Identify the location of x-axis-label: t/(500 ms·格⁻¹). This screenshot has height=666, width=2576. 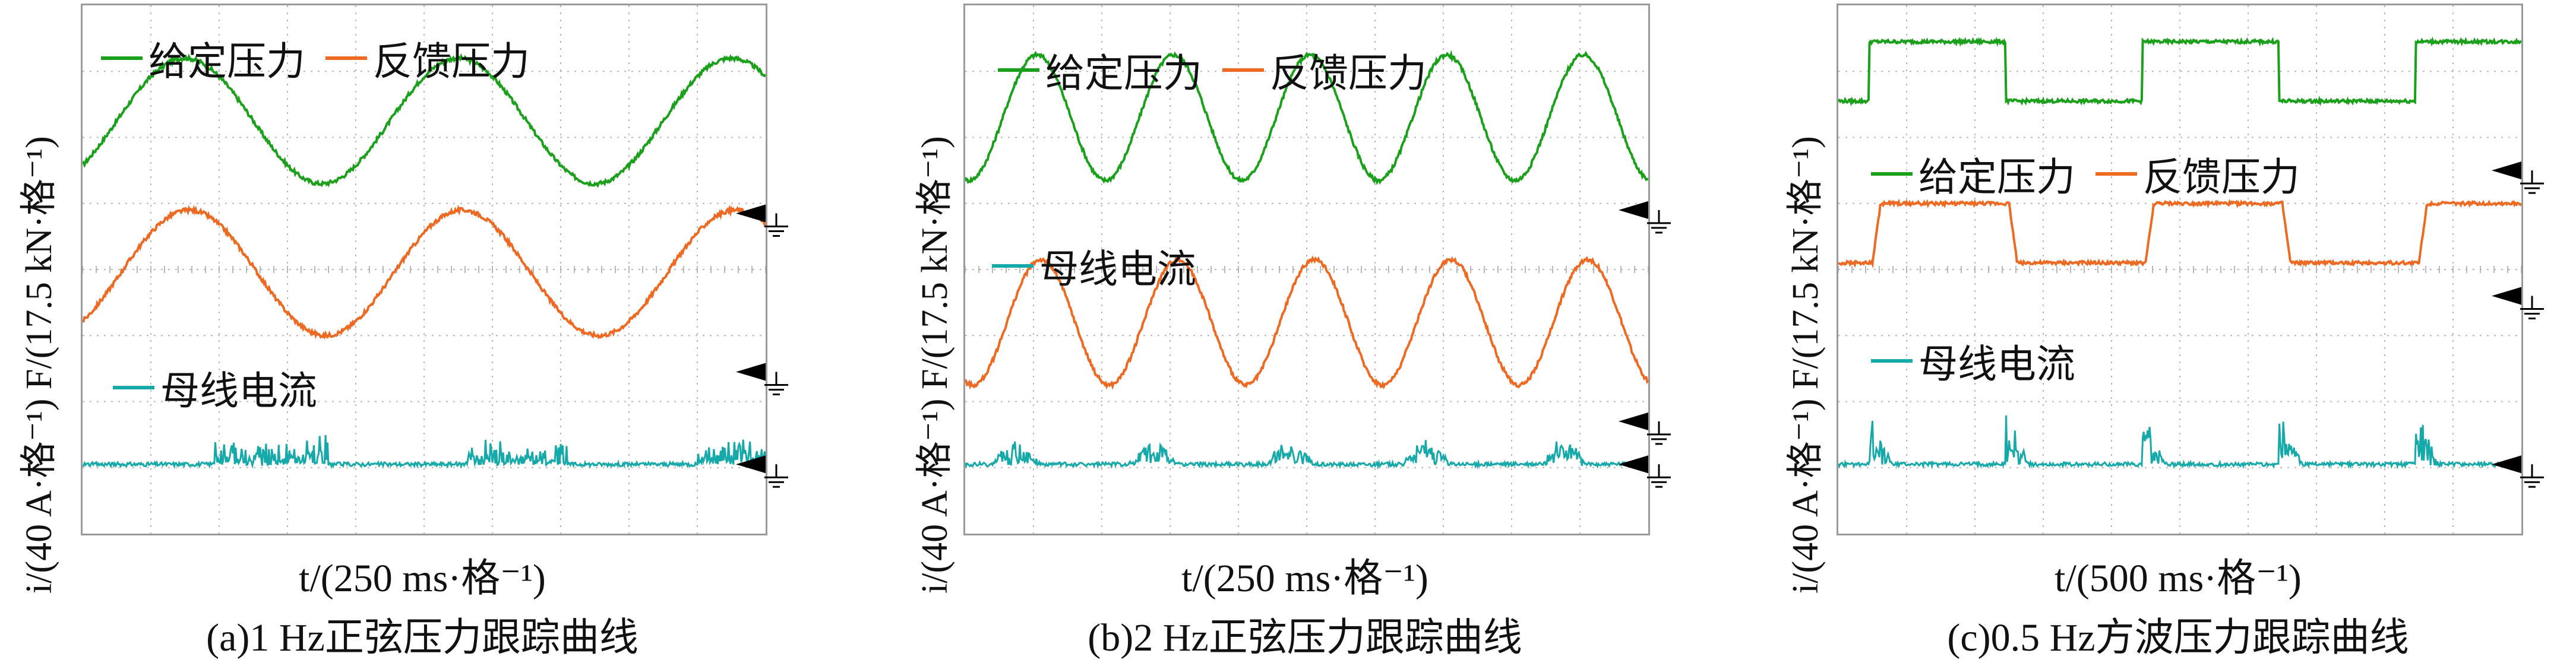
(2178, 578).